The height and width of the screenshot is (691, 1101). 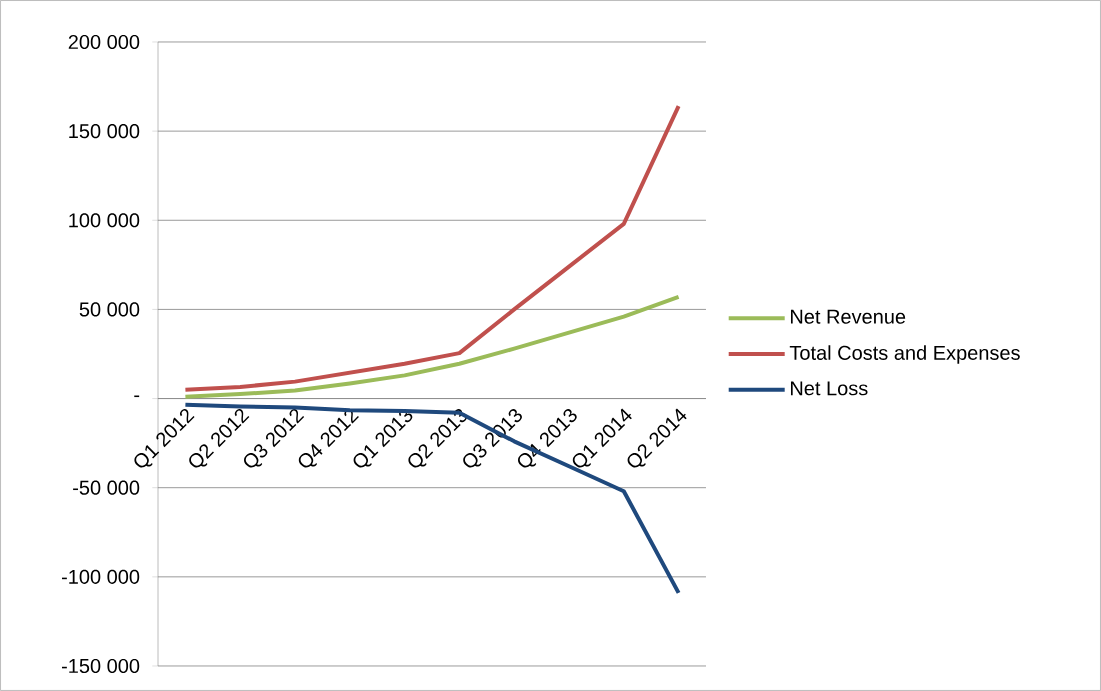 What do you see at coordinates (848, 316) in the screenshot?
I see `legend-label: Net Revenue` at bounding box center [848, 316].